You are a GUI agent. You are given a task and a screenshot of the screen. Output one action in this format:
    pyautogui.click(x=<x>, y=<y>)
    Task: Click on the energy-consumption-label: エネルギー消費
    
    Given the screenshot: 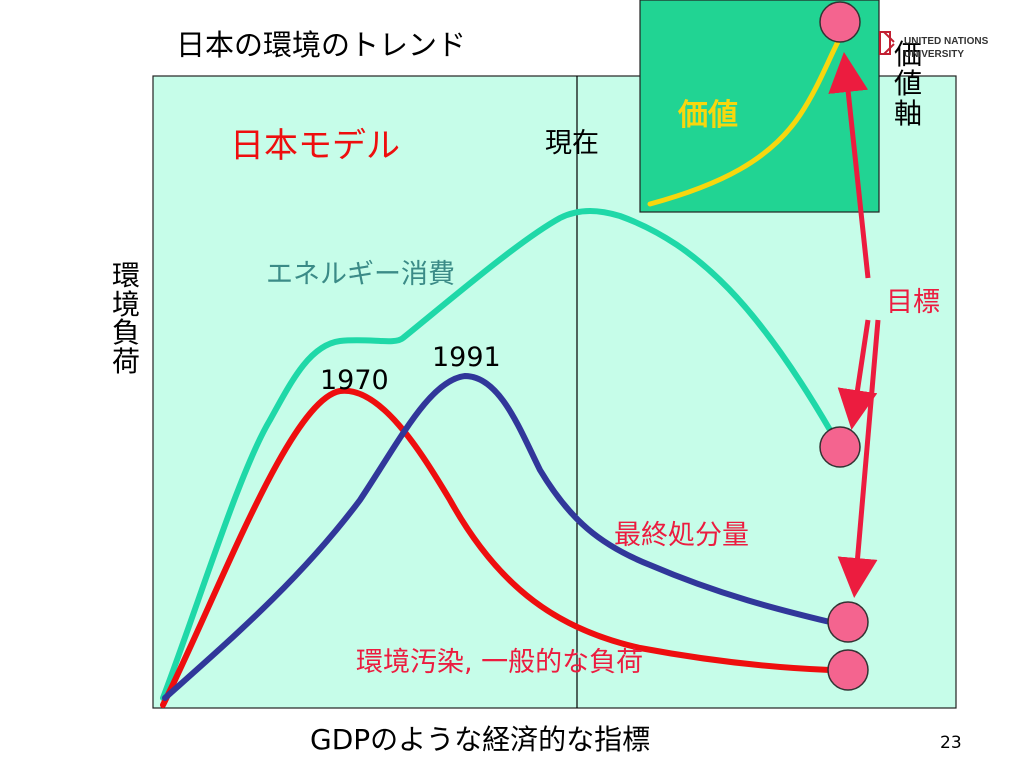 What is the action you would take?
    pyautogui.click(x=360, y=274)
    